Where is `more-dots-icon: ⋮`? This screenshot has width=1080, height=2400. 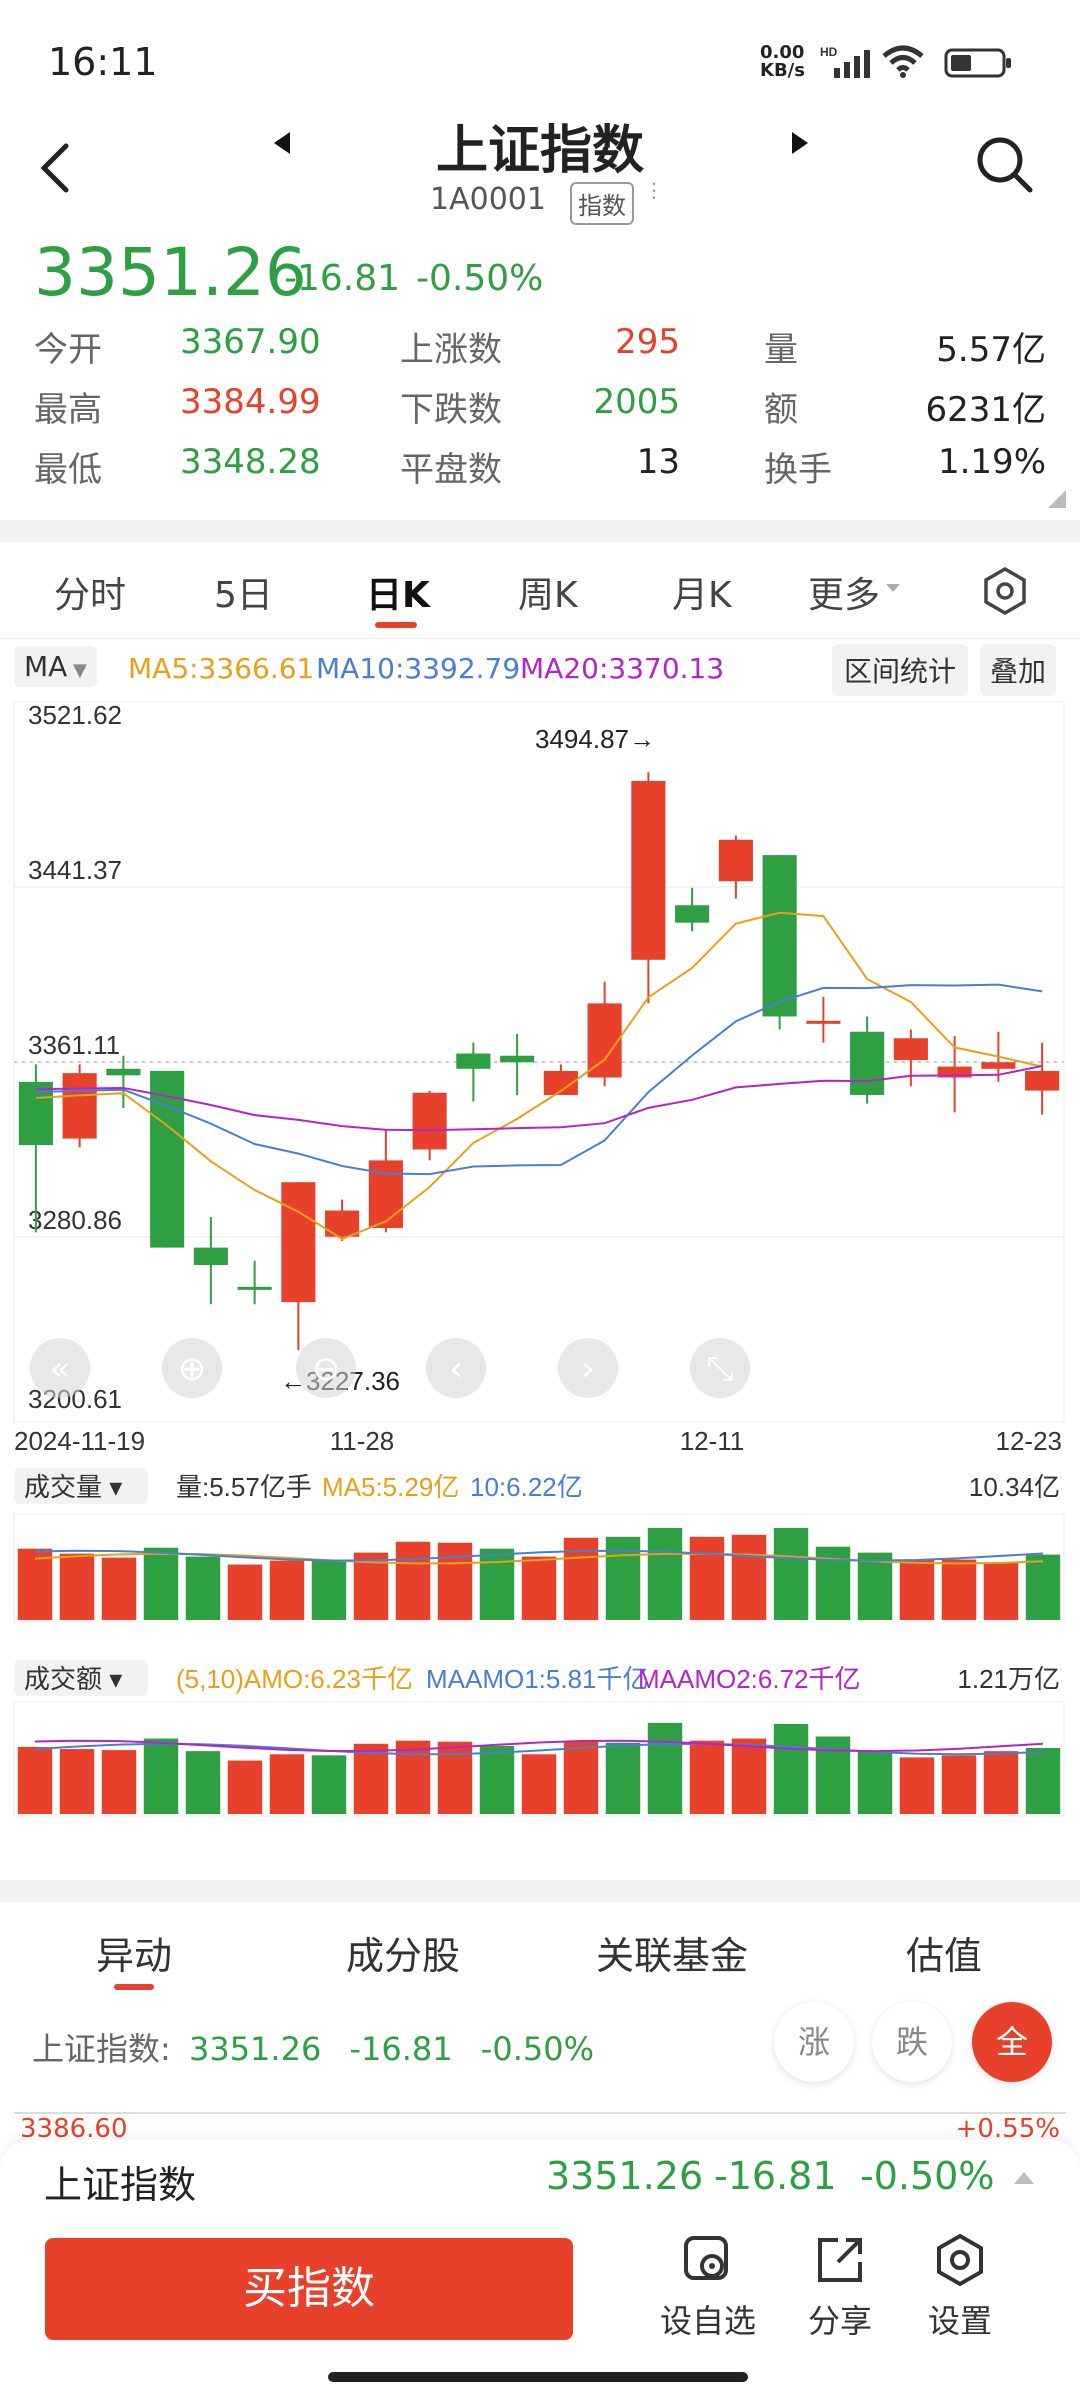
more-dots-icon: ⋮ is located at coordinates (654, 190).